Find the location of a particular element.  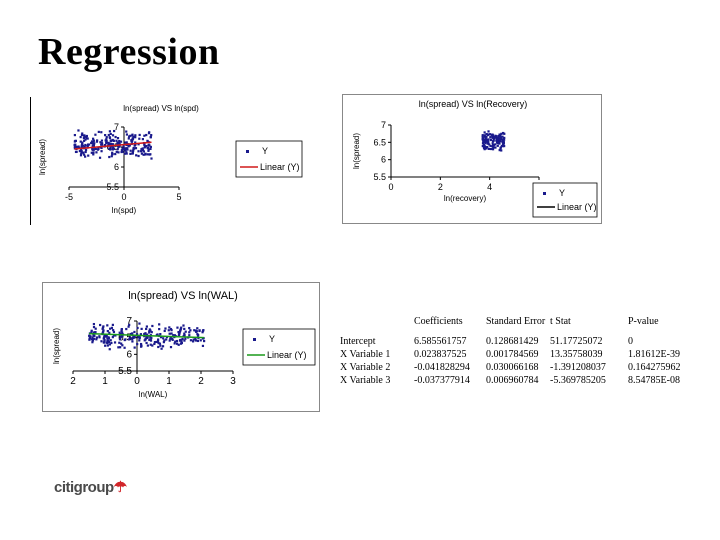

table-cell: 13.35758039 is located at coordinates (576, 354).